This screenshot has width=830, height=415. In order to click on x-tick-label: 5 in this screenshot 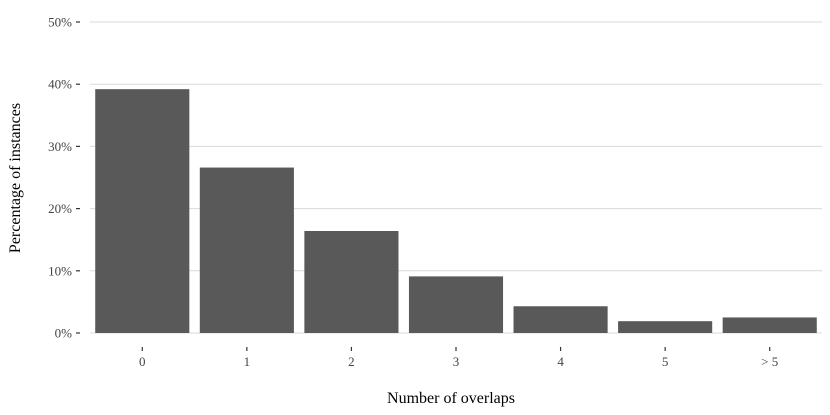, I will do `click(665, 361)`.